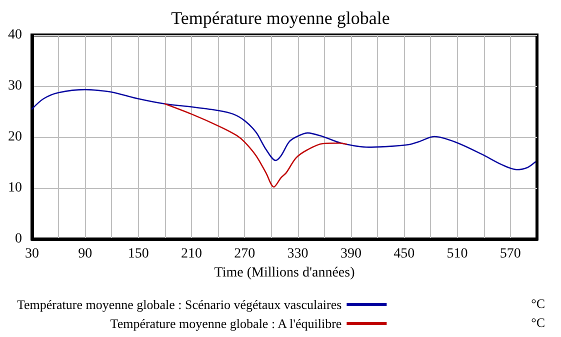 This screenshot has width=561, height=337. I want to click on x-tick-label: 150, so click(138, 254).